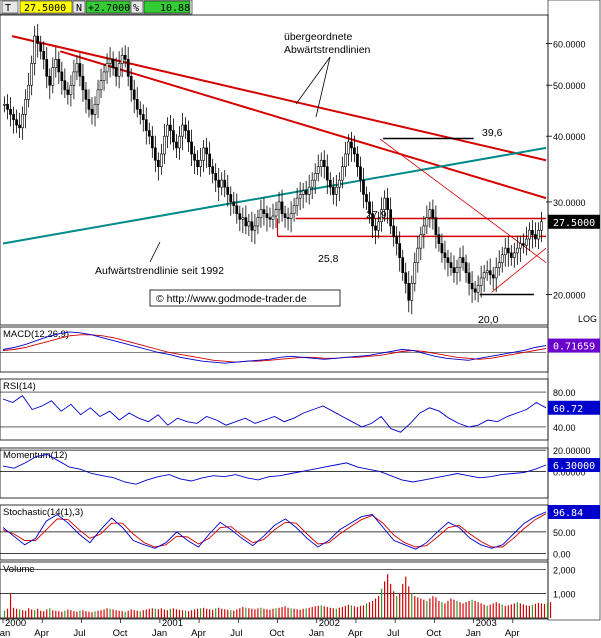 This screenshot has width=601, height=638. What do you see at coordinates (492, 133) in the screenshot?
I see `annotation-level-39-6: 39,6` at bounding box center [492, 133].